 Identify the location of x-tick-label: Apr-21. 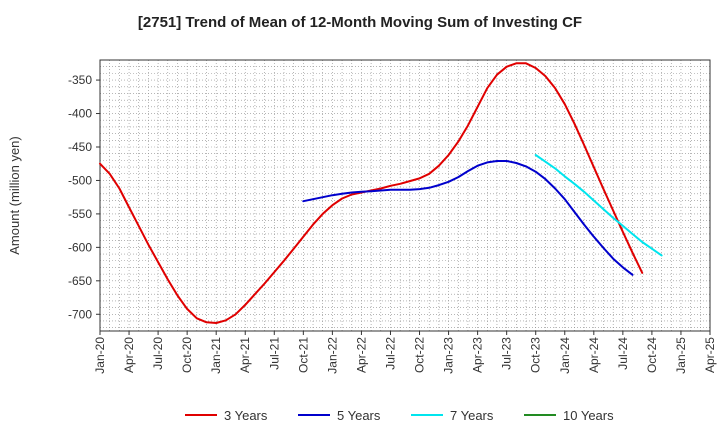
(245, 355).